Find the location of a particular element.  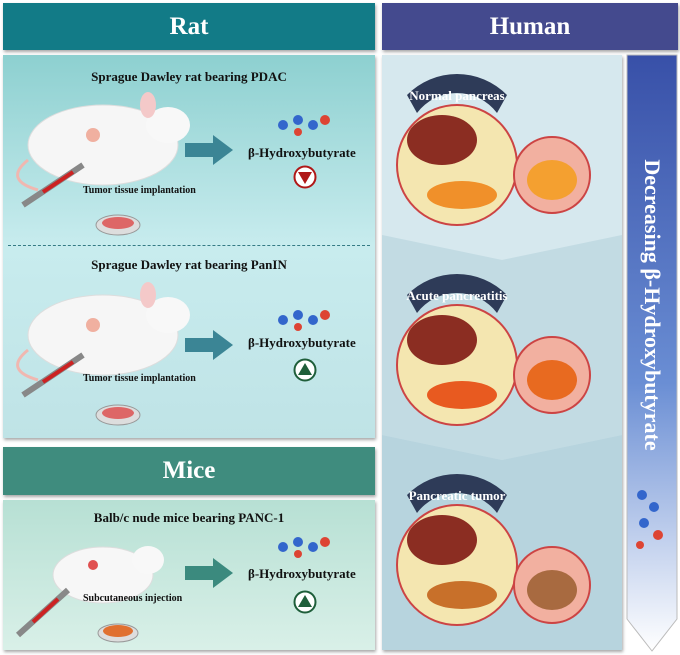

human-title: Human is located at coordinates (530, 26).